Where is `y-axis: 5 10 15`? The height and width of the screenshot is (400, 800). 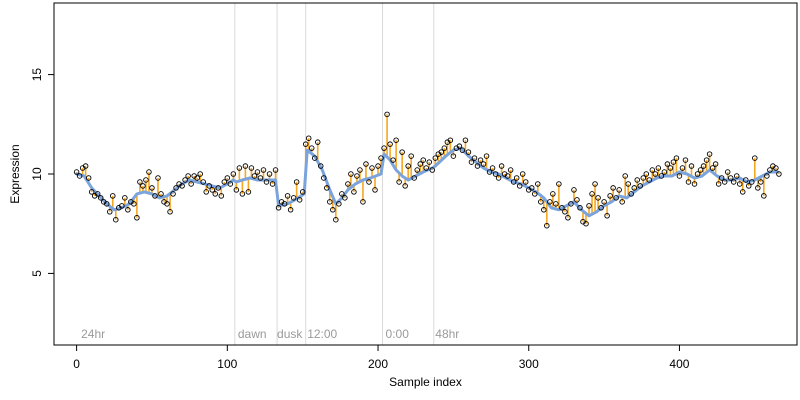 y-axis: 5 10 15 is located at coordinates (42, 172).